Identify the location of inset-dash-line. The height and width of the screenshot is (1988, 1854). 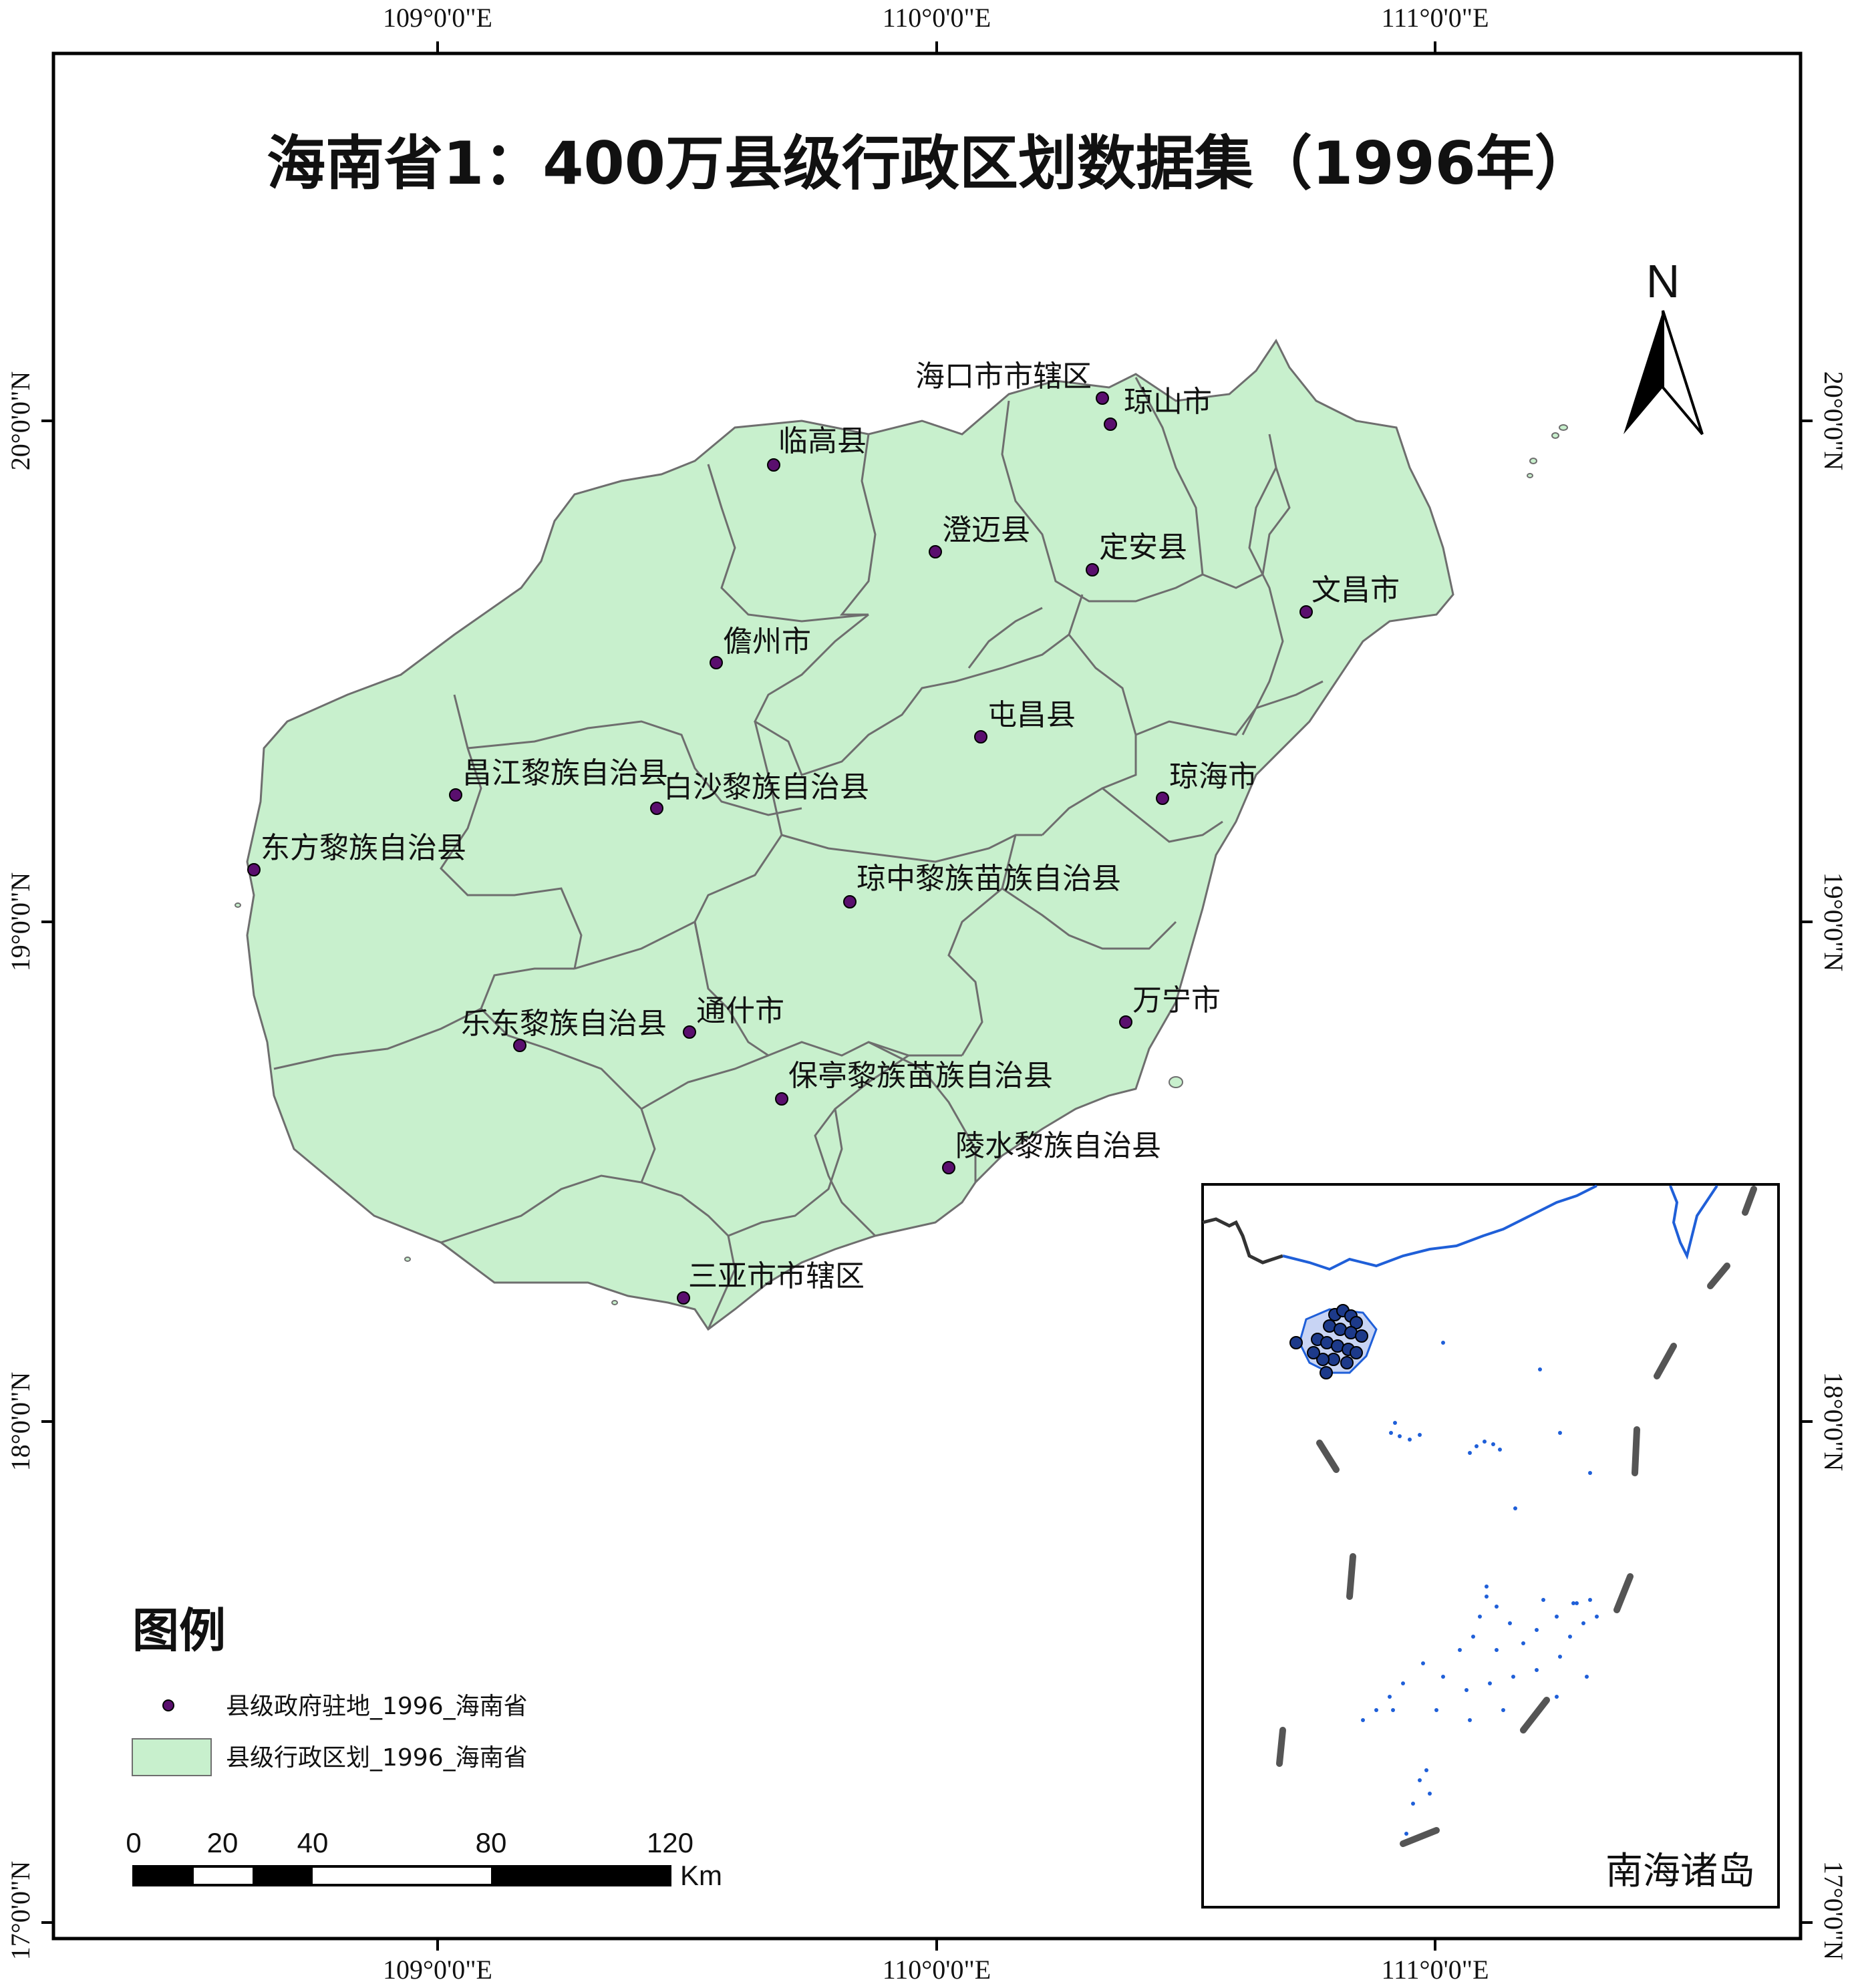
(1516, 1516).